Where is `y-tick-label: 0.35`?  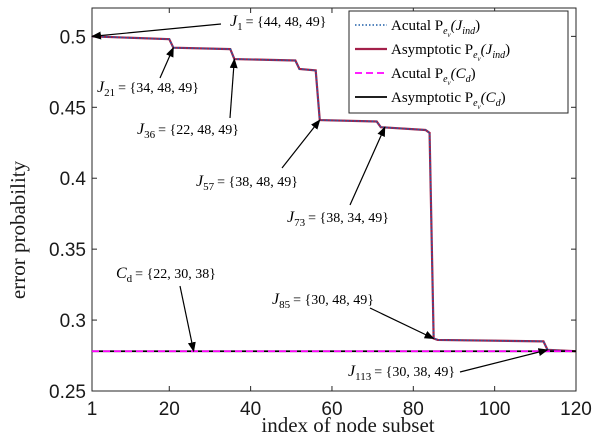
y-tick-label: 0.35 is located at coordinates (67, 250).